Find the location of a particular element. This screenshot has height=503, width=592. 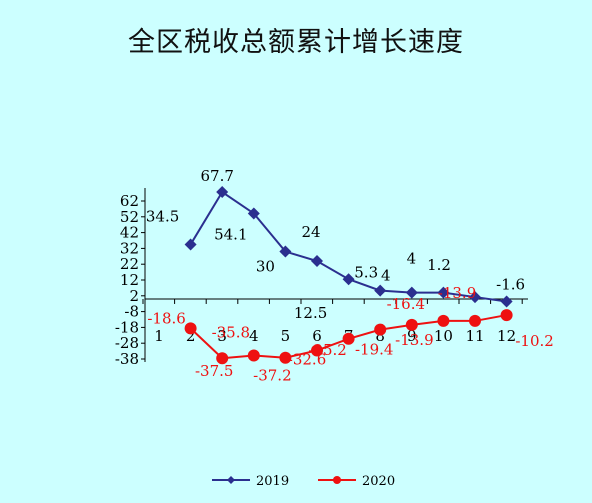

data-label-2020: -19.4 is located at coordinates (374, 350).